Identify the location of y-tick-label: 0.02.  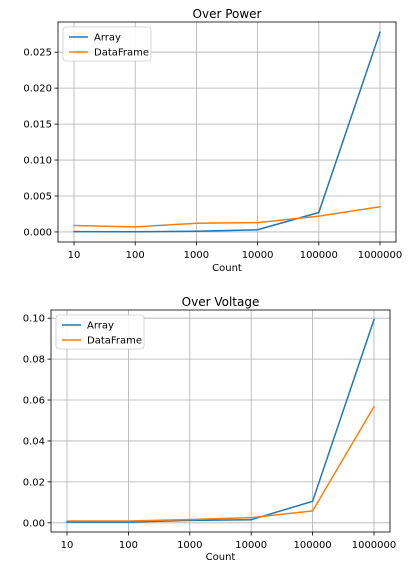
(34, 482).